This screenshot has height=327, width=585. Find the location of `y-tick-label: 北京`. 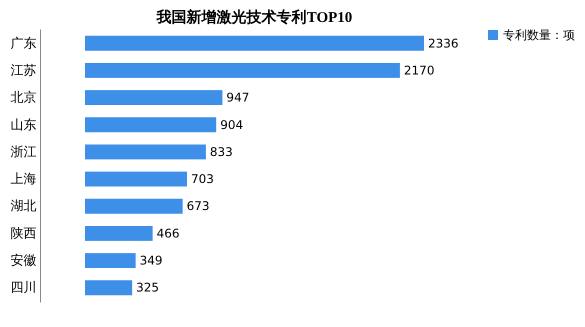

y-tick-label: 北京 is located at coordinates (23, 98).